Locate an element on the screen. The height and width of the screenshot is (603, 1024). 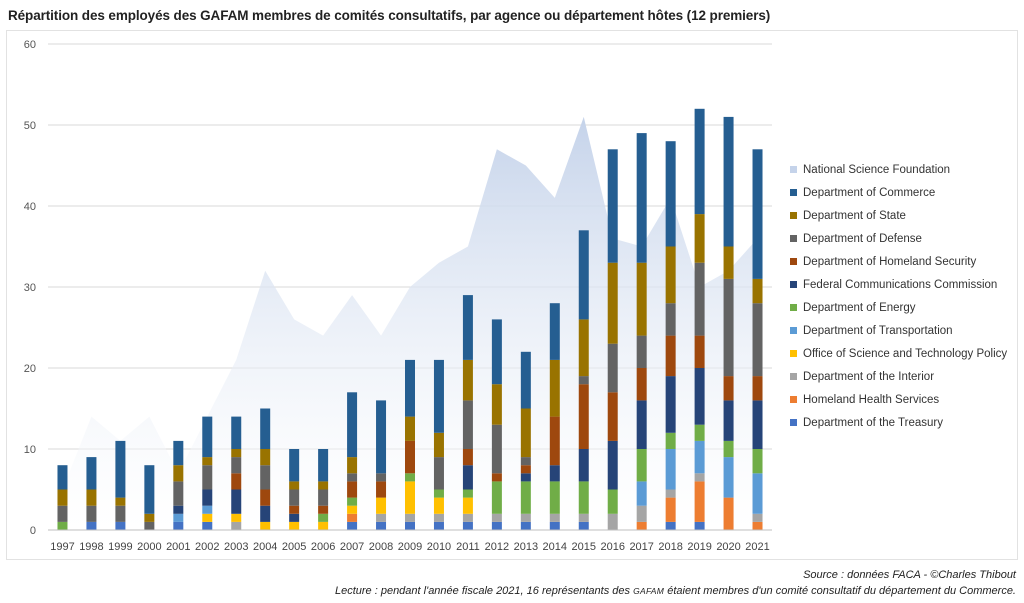
x-tick-label: 2008 is located at coordinates (381, 547).